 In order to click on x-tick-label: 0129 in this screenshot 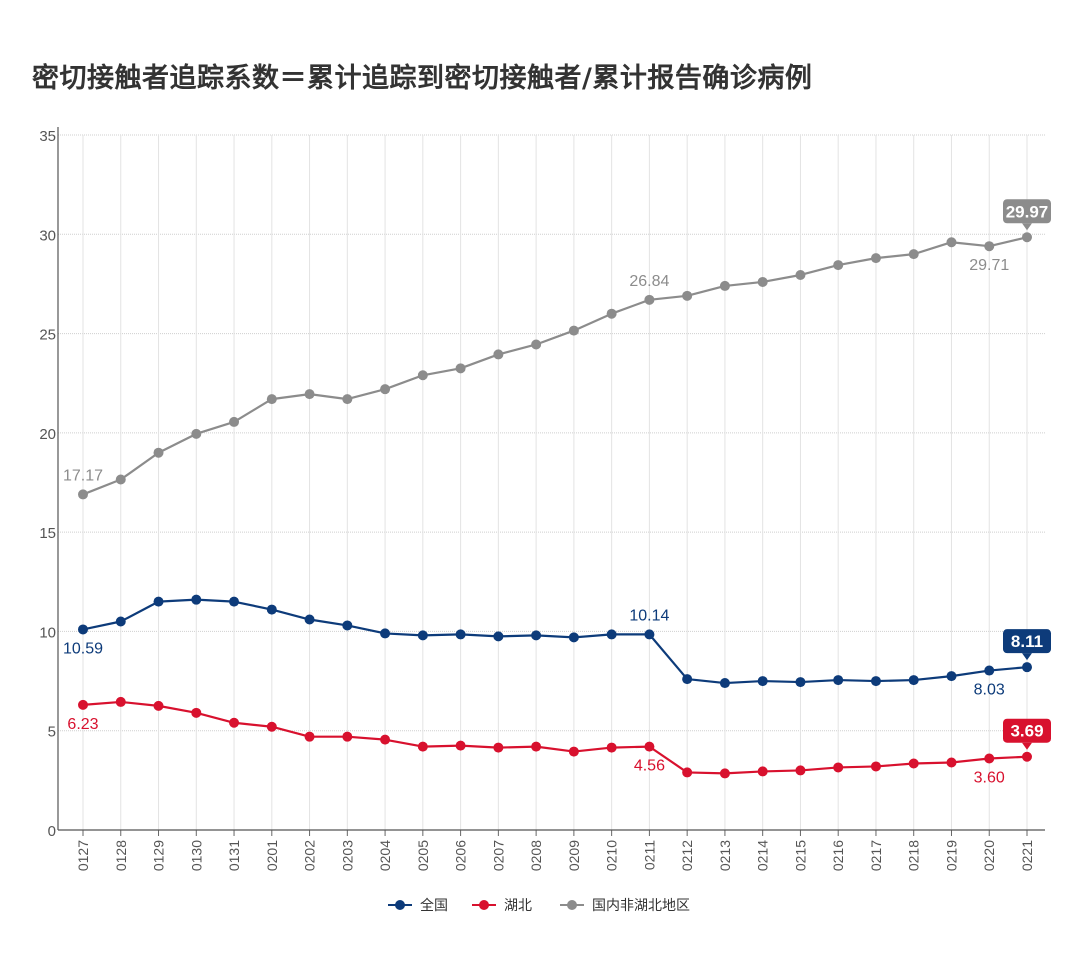, I will do `click(159, 855)`.